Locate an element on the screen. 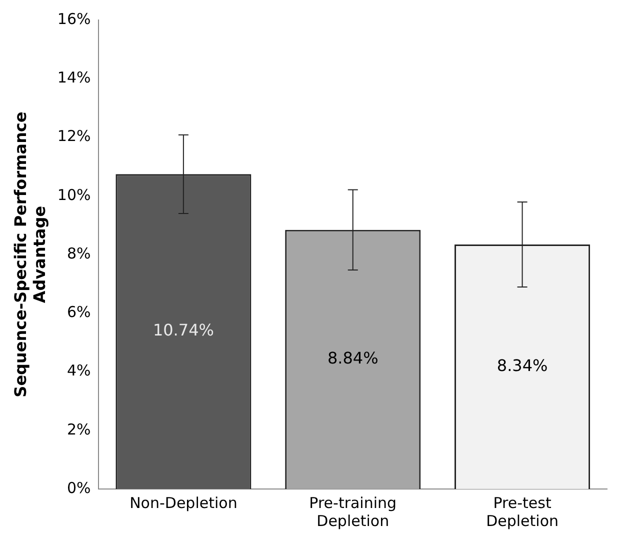 The image size is (625, 545). y-axis-title: Sequence-Specific Performance Advantage is located at coordinates (29, 255).